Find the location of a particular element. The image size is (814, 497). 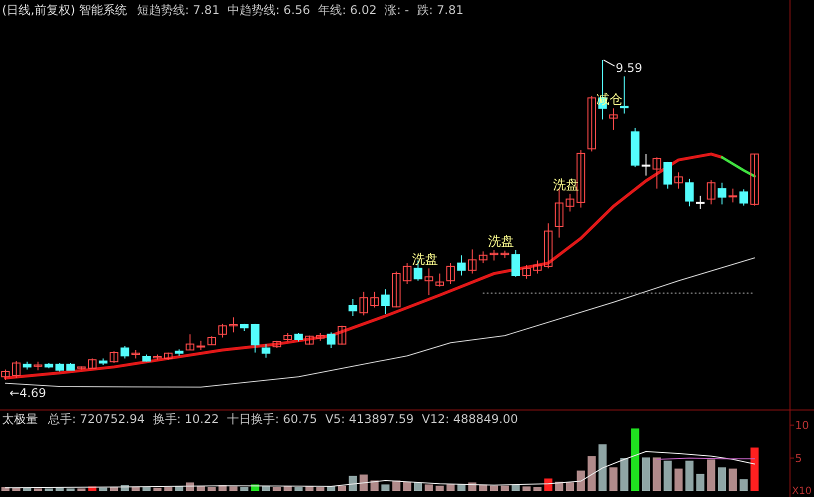

text: 涨: - is located at coordinates (396, 10).